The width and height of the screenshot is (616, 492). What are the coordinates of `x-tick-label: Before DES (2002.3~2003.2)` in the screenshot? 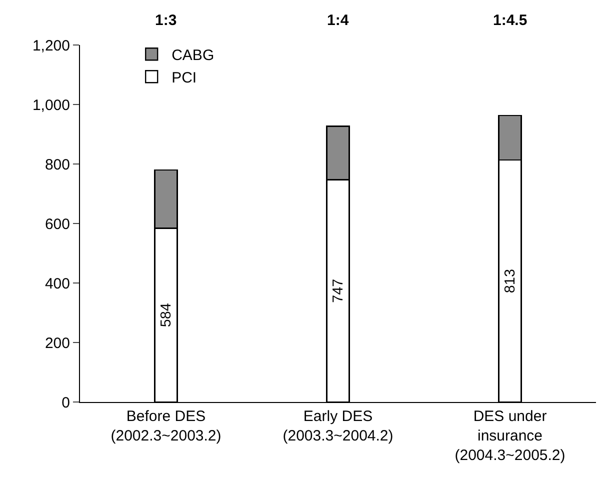 It's located at (166, 426).